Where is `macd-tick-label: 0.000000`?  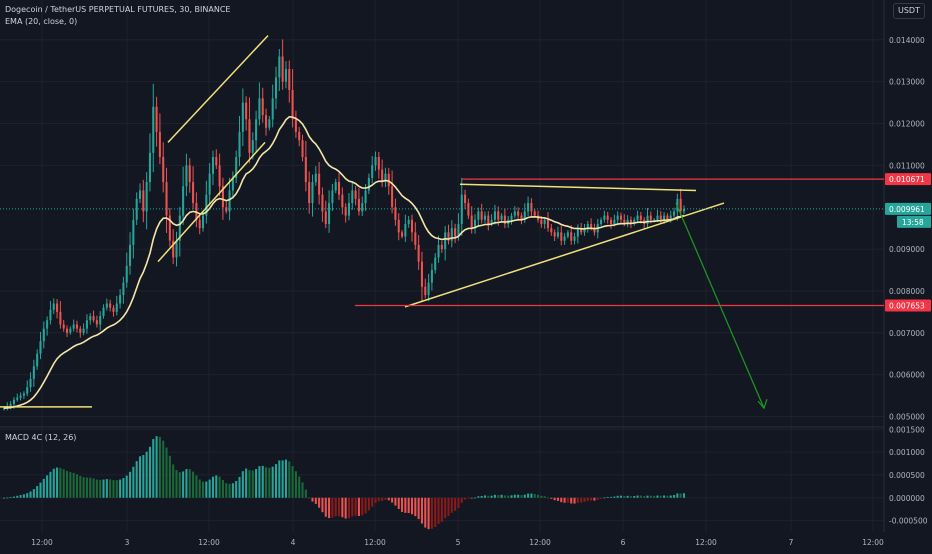
macd-tick-label: 0.000000 is located at coordinates (907, 498).